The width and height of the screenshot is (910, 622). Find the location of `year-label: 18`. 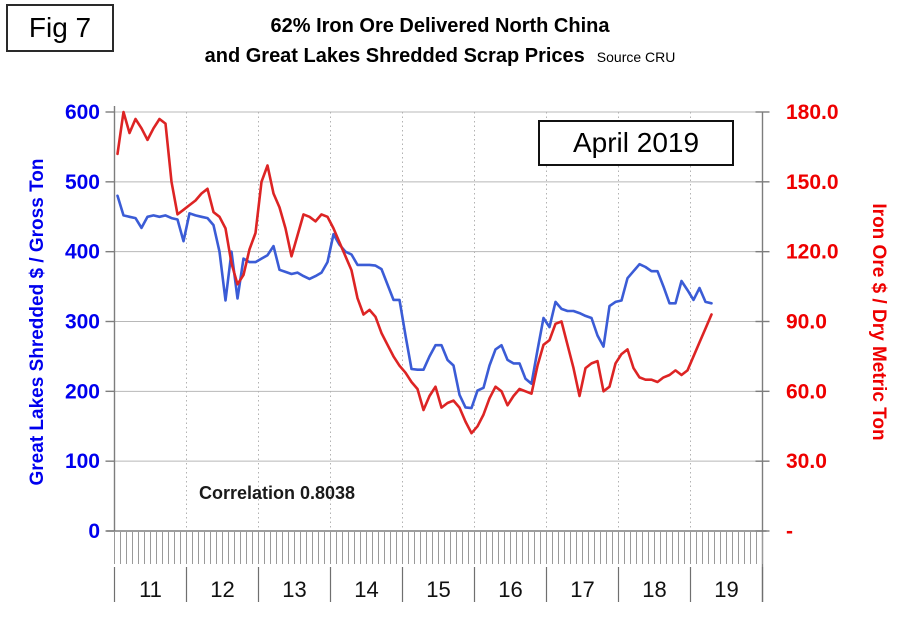

year-label: 18 is located at coordinates (654, 589).